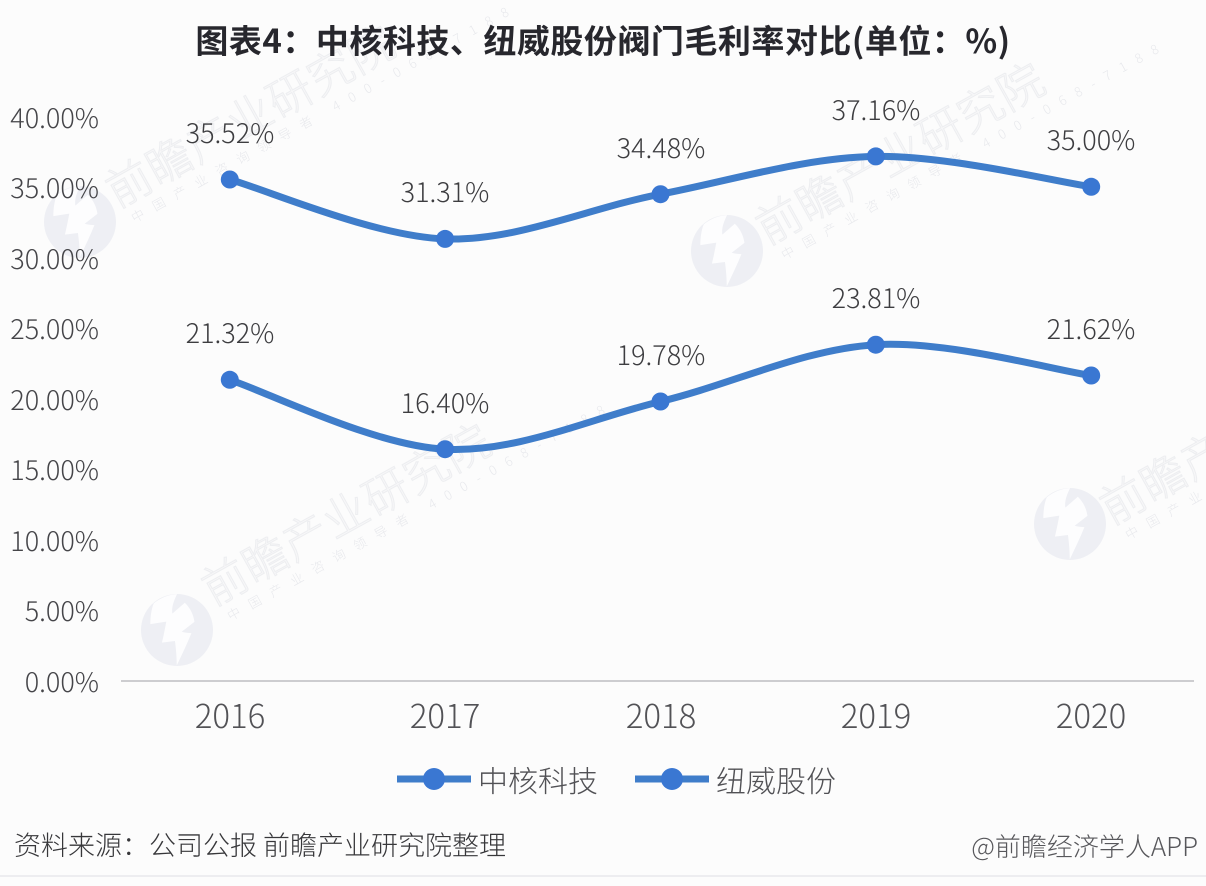 The width and height of the screenshot is (1206, 886). I want to click on y-tick-label: 10.00%, so click(54, 539).